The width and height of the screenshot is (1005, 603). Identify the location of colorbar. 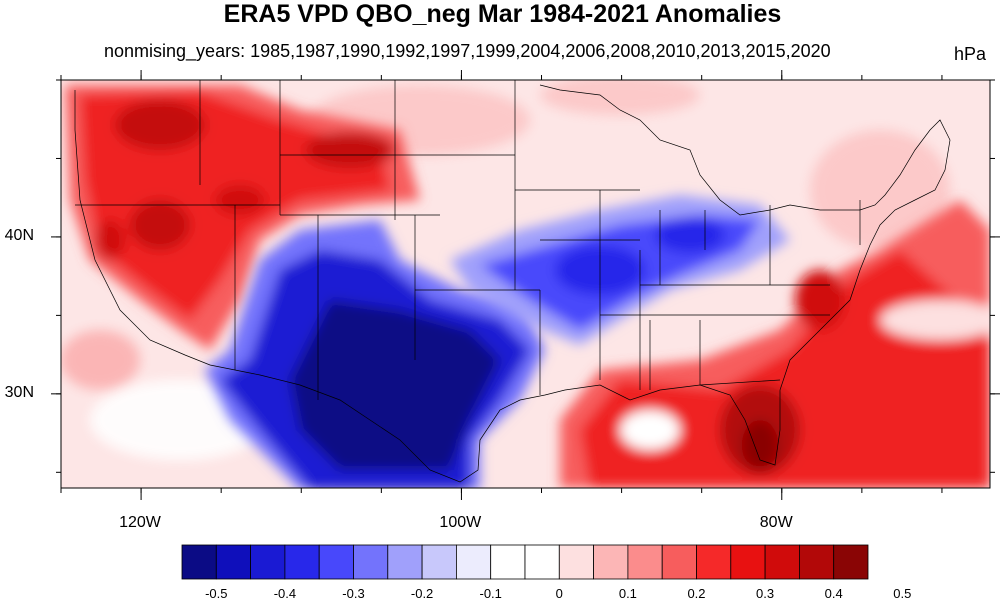
(525, 562).